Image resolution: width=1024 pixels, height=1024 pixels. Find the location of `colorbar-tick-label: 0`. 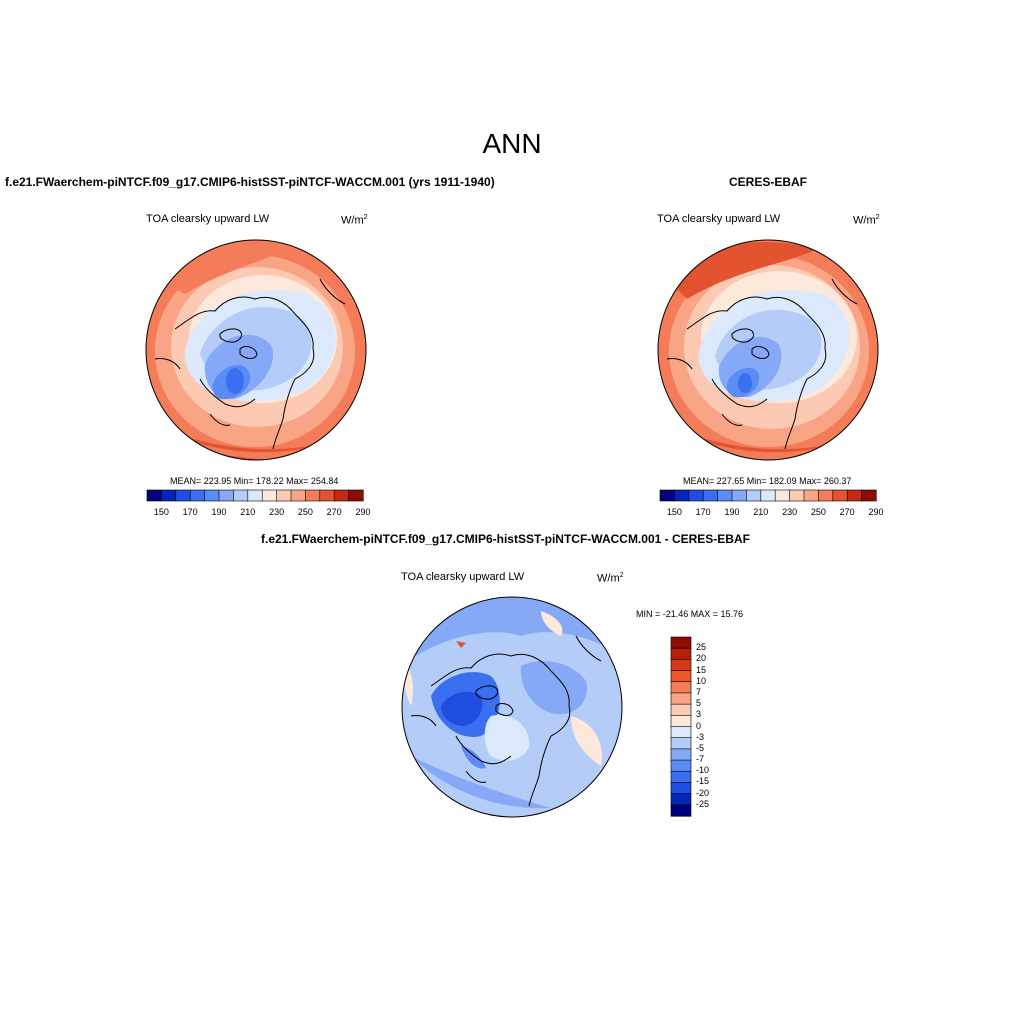

colorbar-tick-label: 0 is located at coordinates (699, 725).